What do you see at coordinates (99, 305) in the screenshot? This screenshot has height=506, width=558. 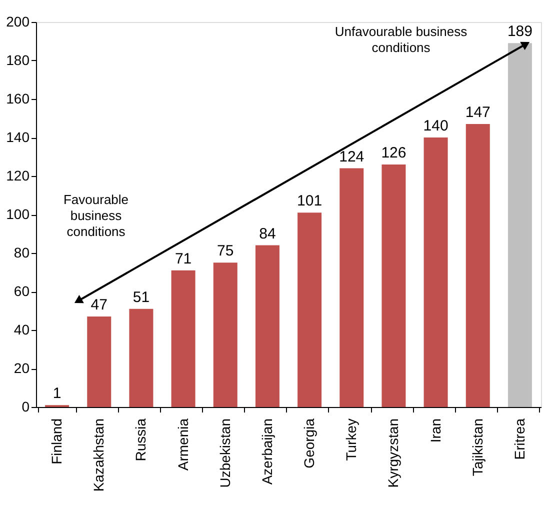 I see `data-label: 47` at bounding box center [99, 305].